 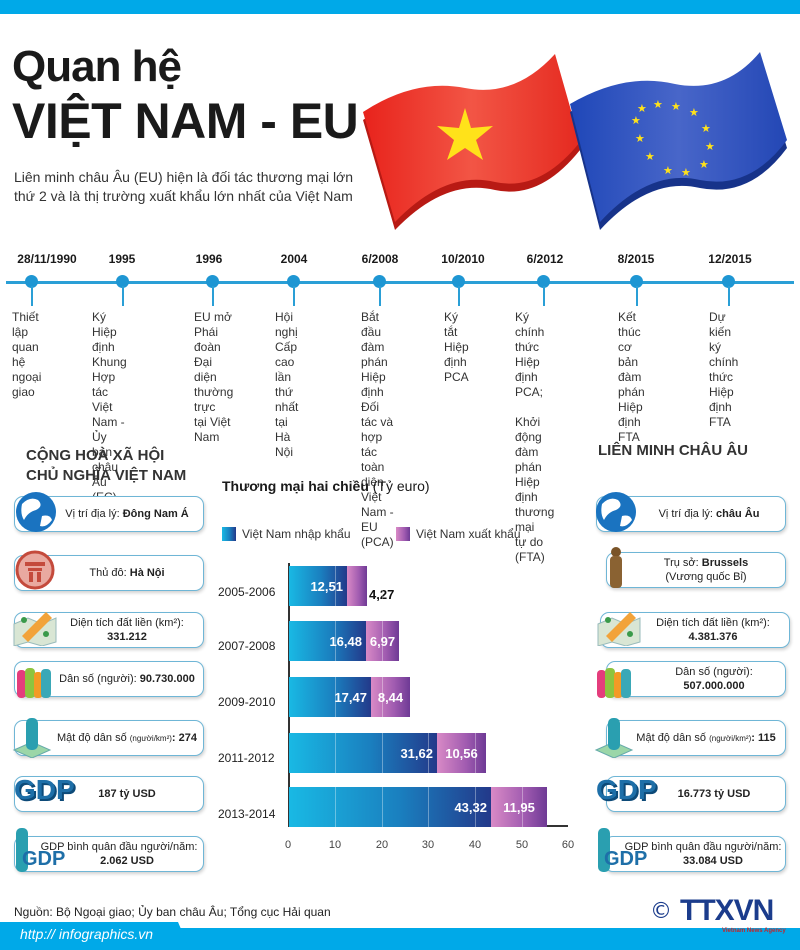 What do you see at coordinates (287, 384) in the screenshot?
I see `timeline-text: Hội nghị Cấp cao lần thứ nhất tại Hà Nội` at bounding box center [287, 384].